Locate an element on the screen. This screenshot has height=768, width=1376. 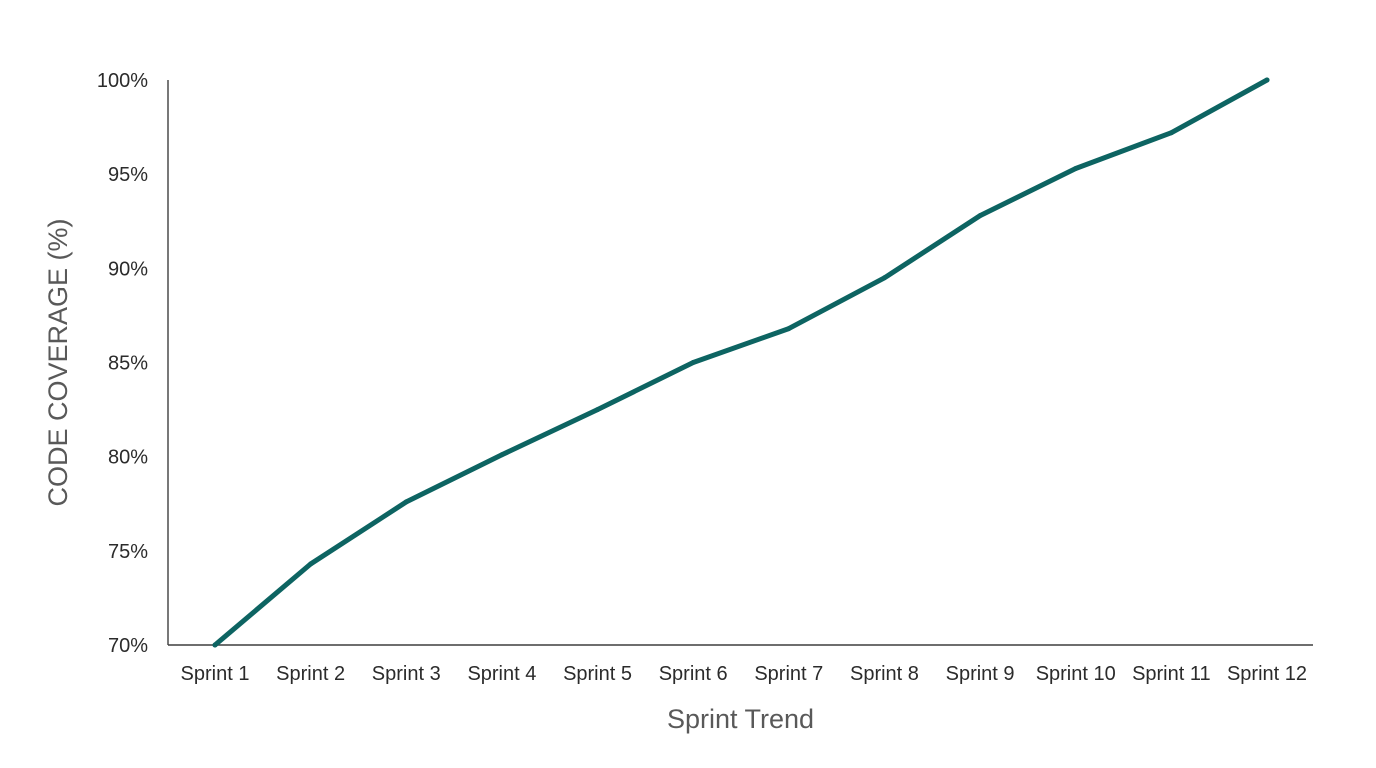
y-axis-title: CODE COVERAGE (%) is located at coordinates (58, 362).